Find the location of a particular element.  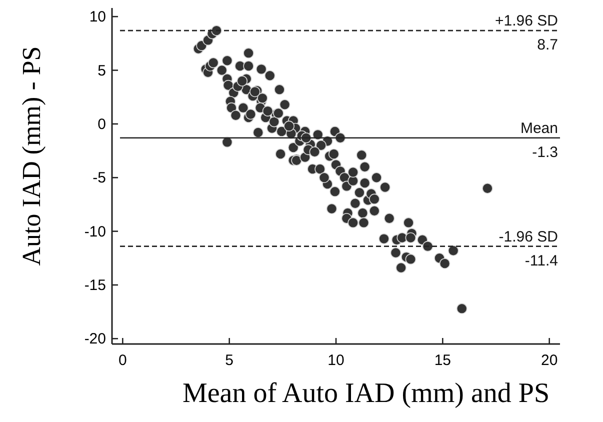

annotation: -11.4 is located at coordinates (541, 261).